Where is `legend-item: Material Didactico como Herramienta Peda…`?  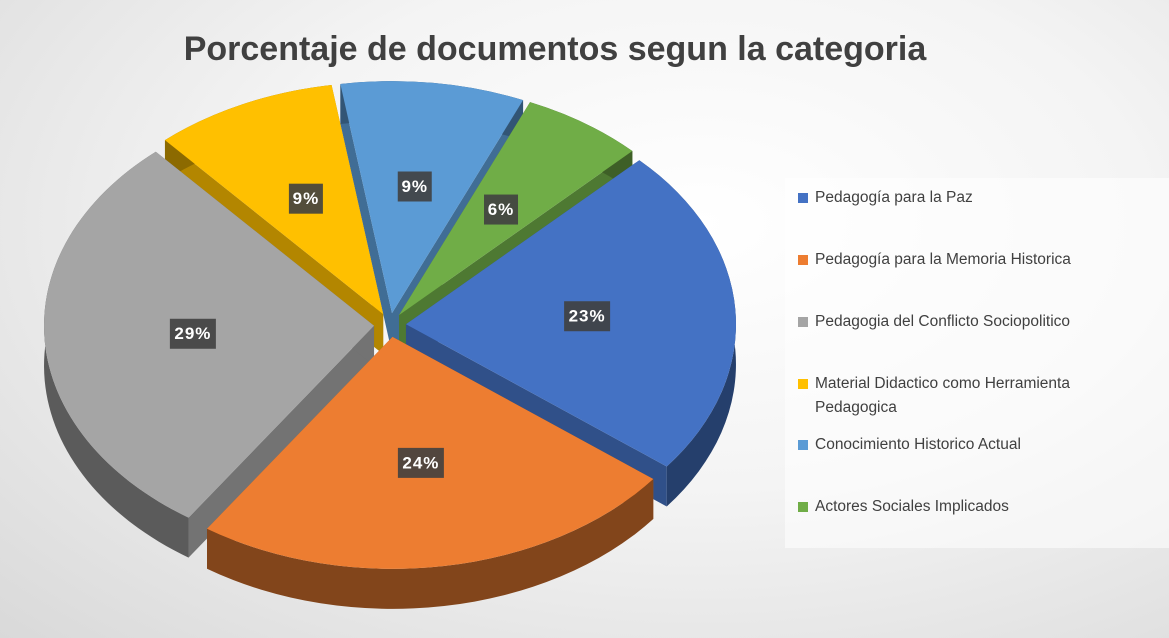
legend-item: Material Didactico como Herramienta Peda… is located at coordinates (963, 396).